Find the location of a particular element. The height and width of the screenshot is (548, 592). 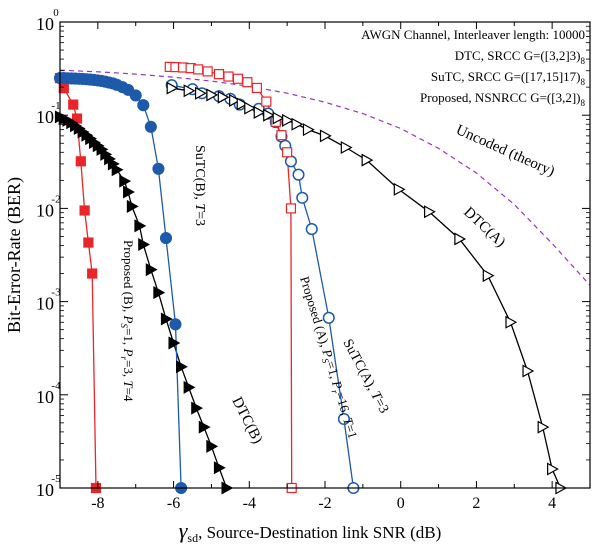

legend-line-2: DTC, SRCC G=([3,2]3)8 is located at coordinates (520, 57).